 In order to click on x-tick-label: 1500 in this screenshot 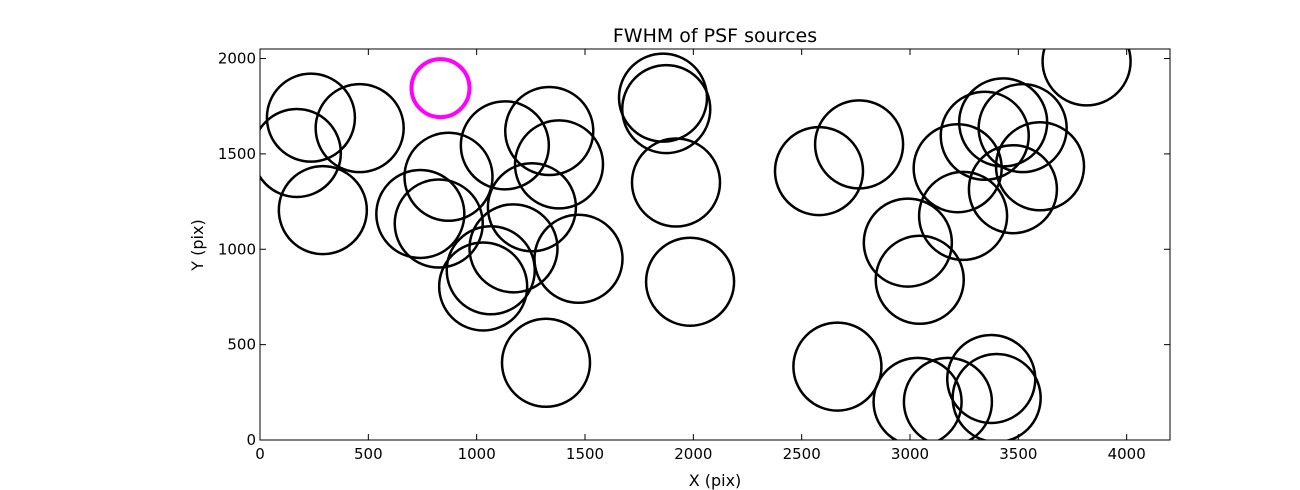, I will do `click(585, 454)`.